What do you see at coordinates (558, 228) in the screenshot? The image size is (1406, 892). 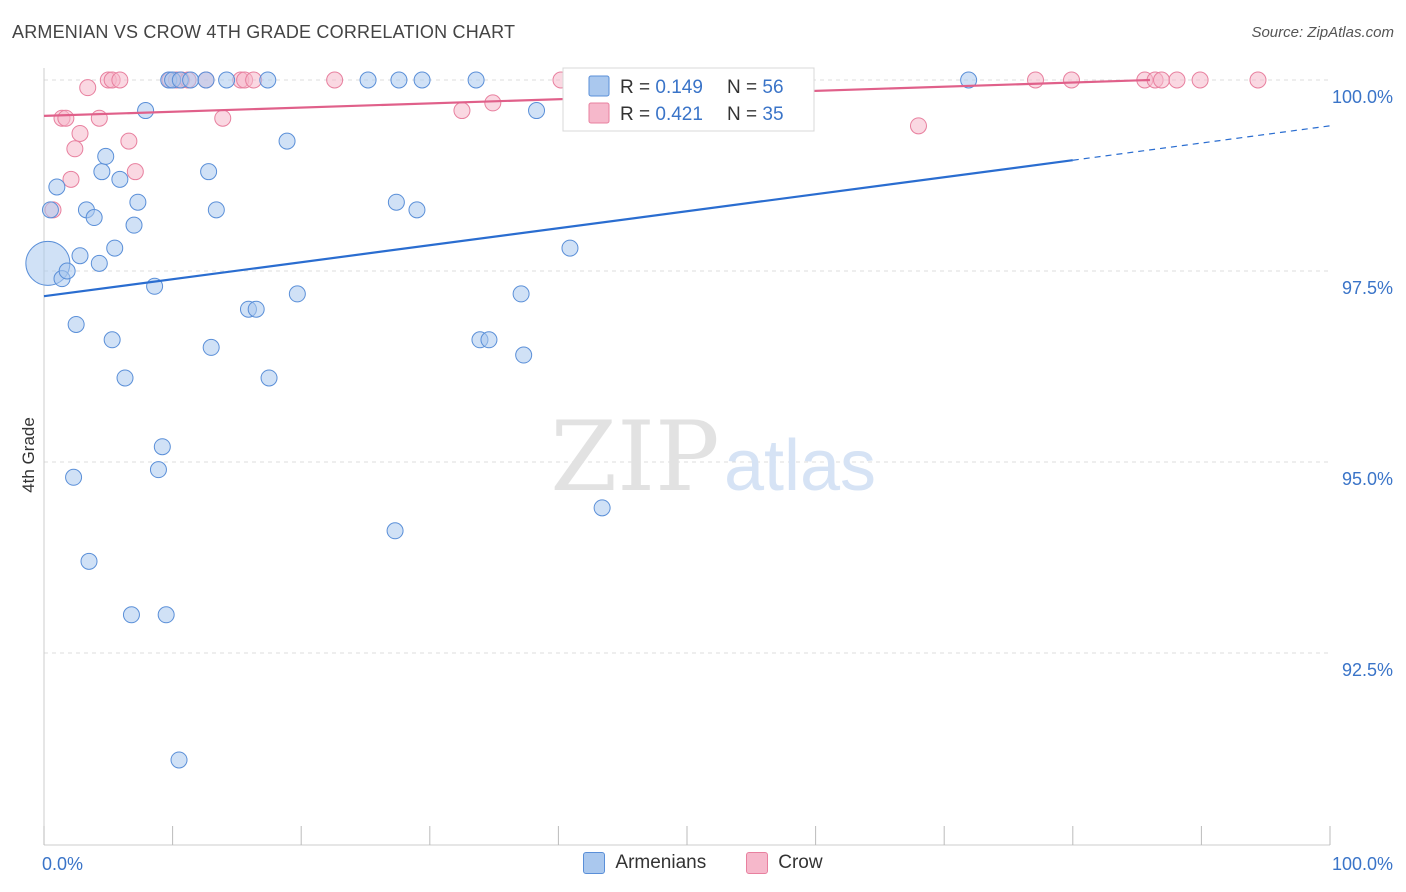 I see `trendline-armenians` at bounding box center [558, 228].